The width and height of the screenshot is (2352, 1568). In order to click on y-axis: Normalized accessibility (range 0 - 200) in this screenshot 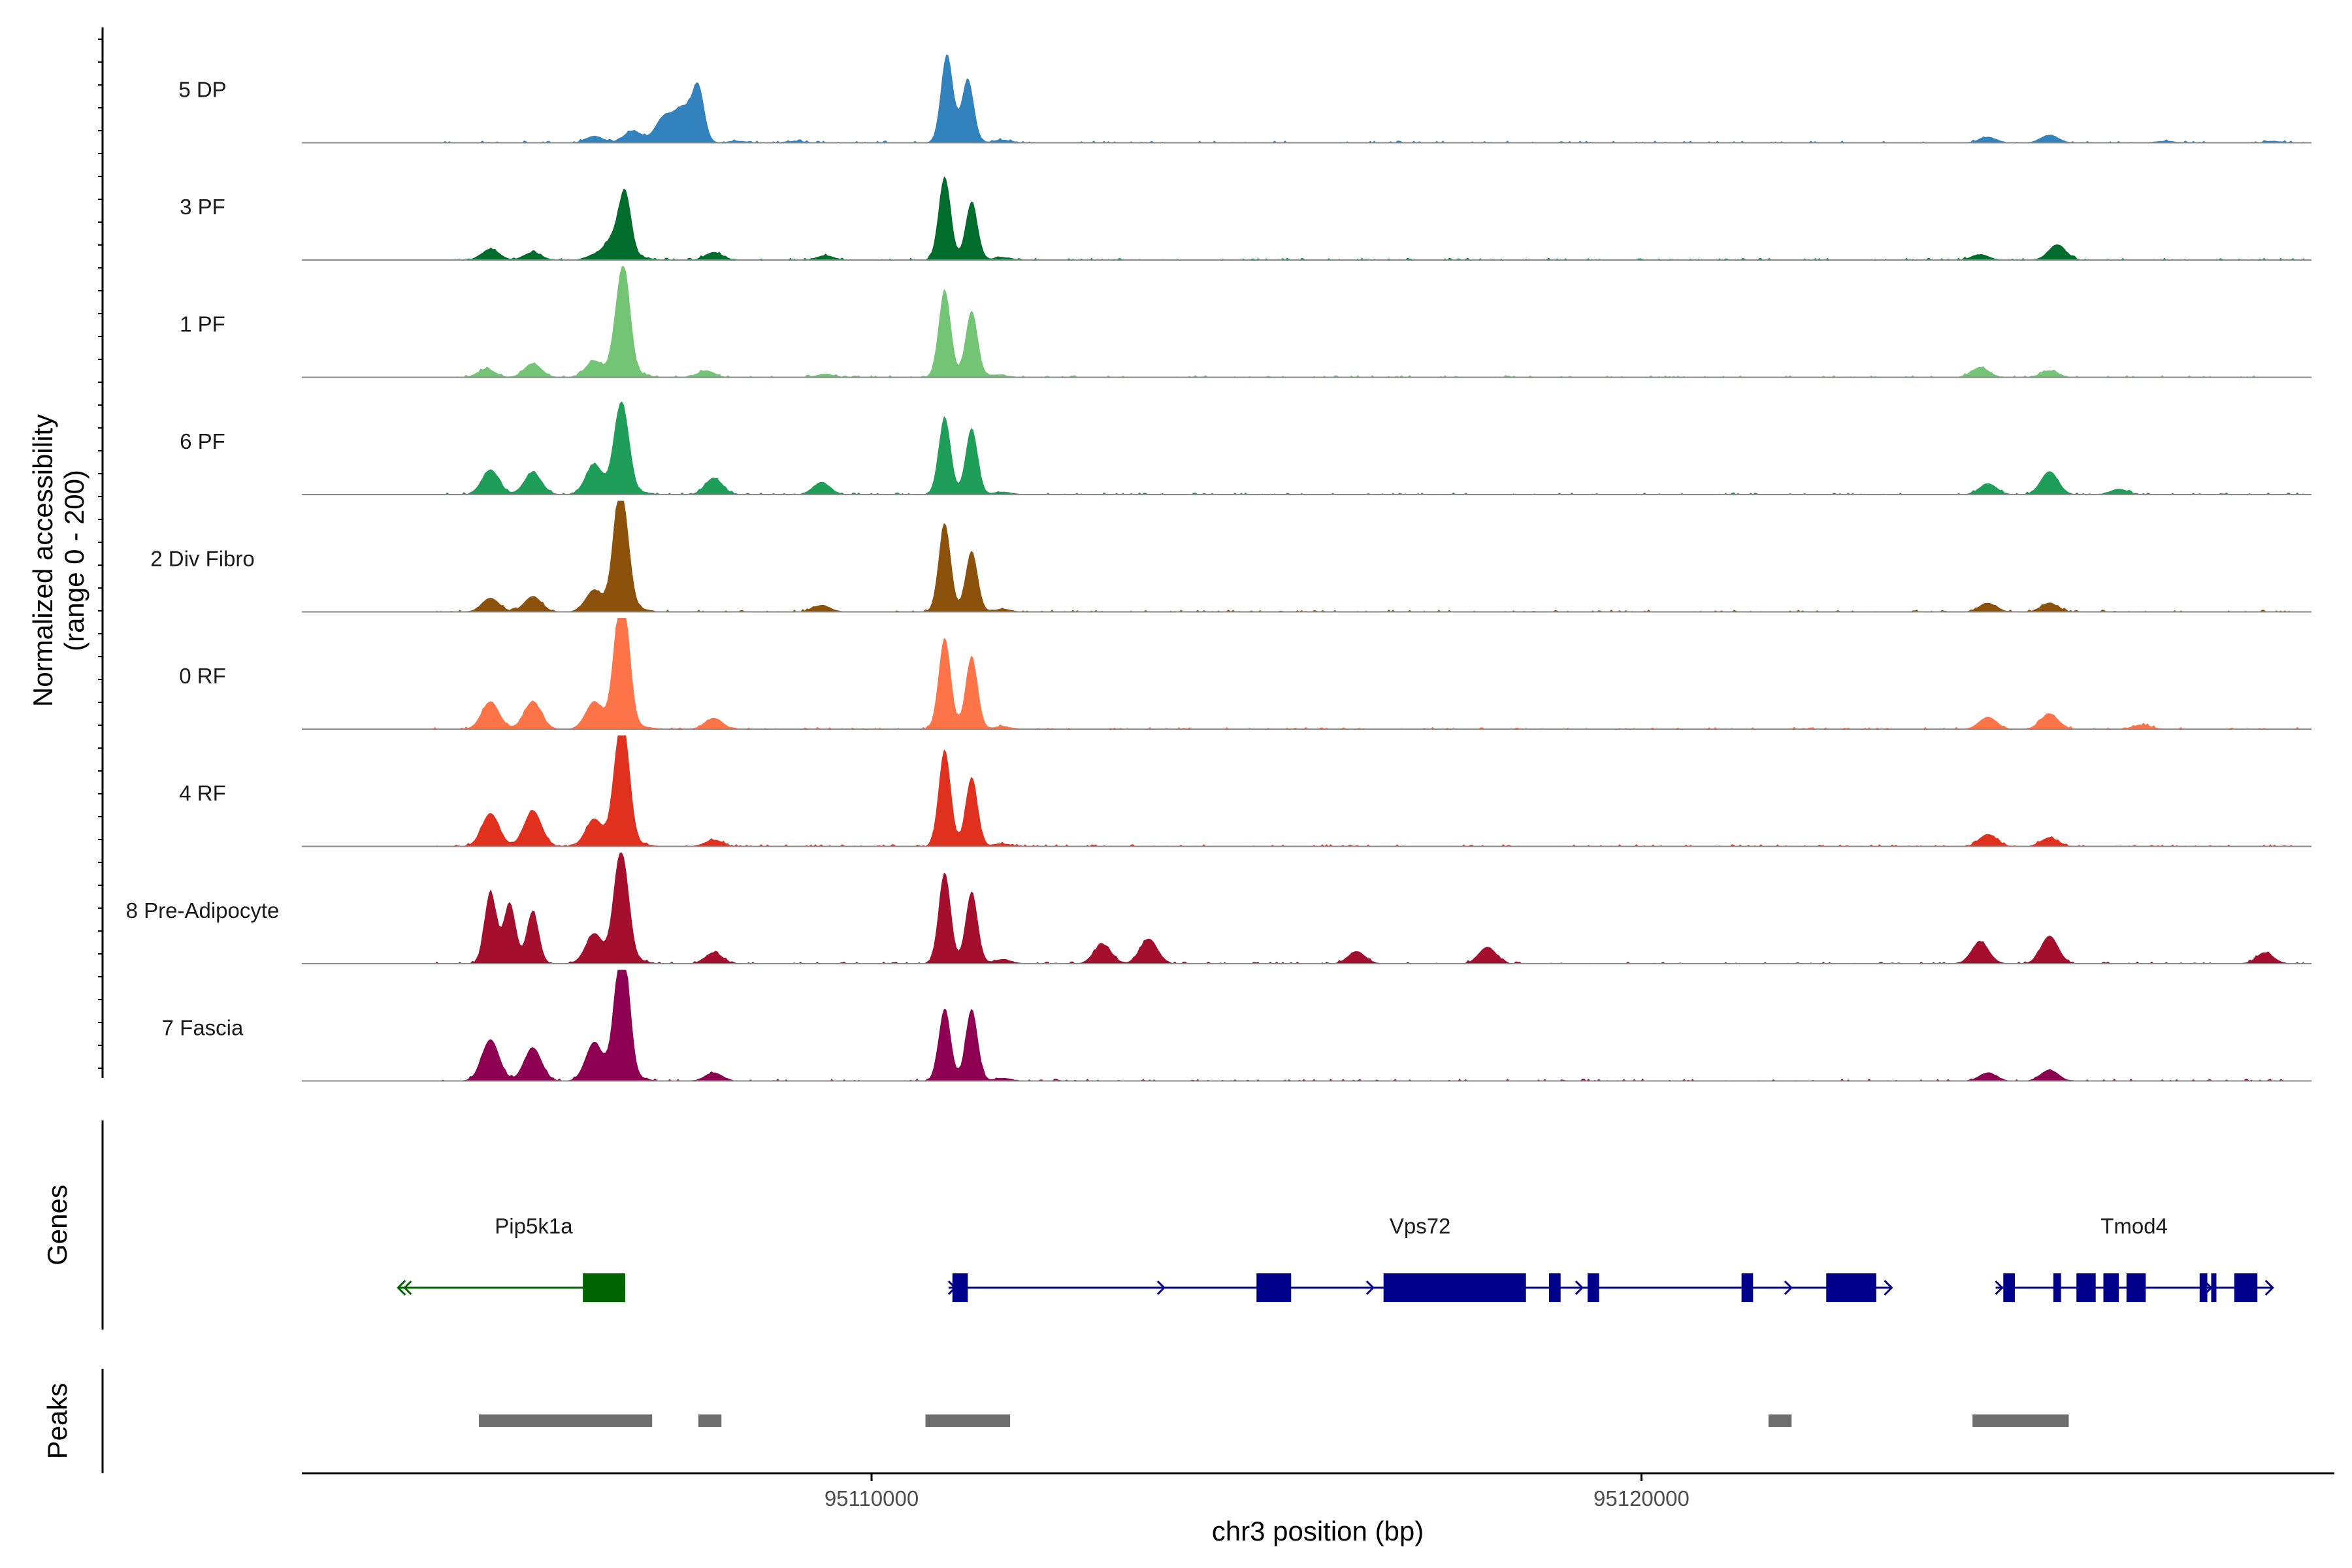, I will do `click(65, 552)`.